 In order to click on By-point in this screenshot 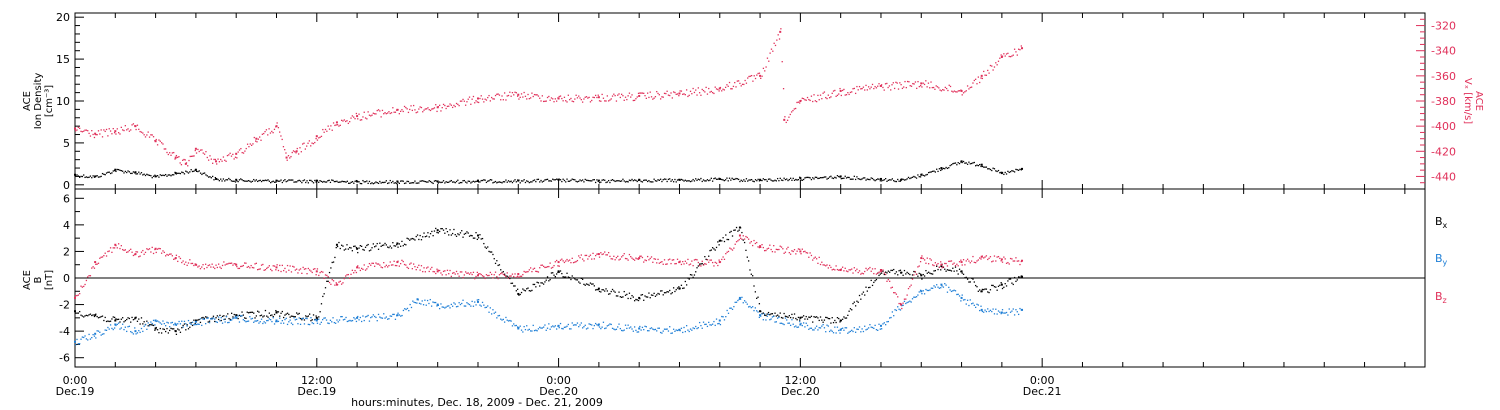, I will do `click(75, 341)`.